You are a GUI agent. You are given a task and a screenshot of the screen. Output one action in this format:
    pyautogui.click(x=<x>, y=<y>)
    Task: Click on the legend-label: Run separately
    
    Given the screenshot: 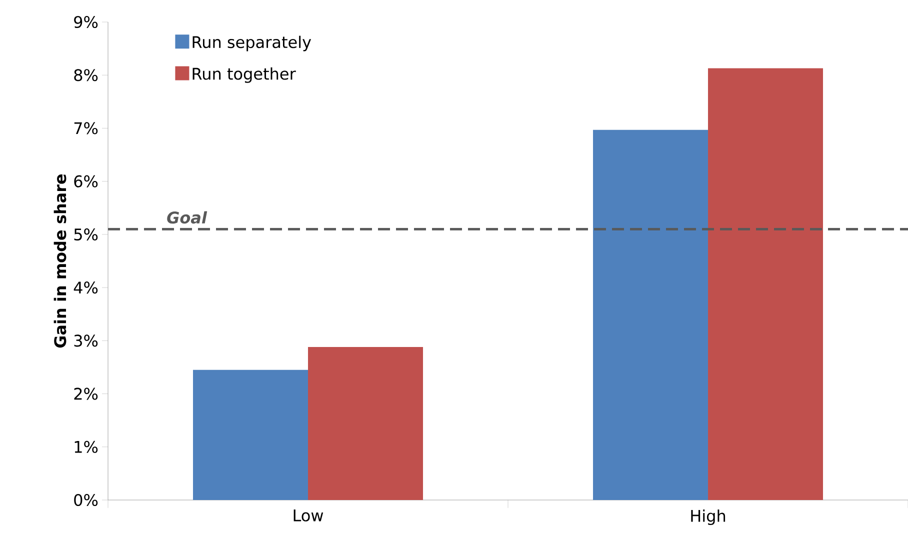 What is the action you would take?
    pyautogui.click(x=252, y=44)
    